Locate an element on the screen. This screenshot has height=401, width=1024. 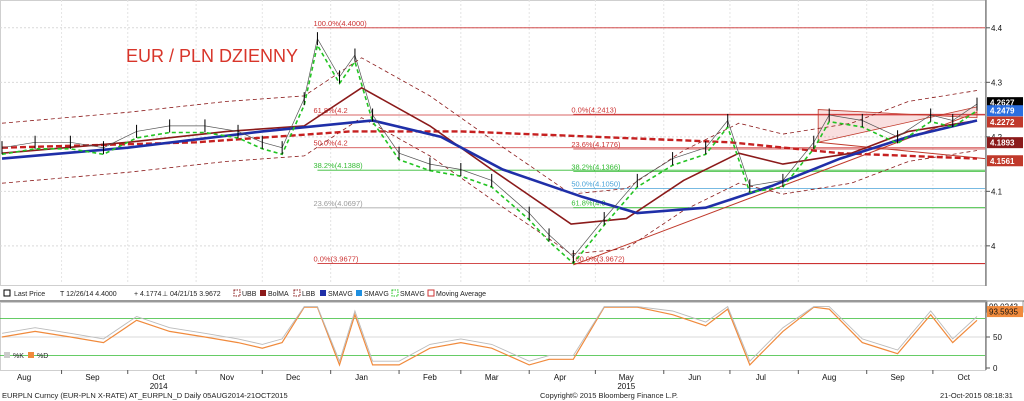
price-tag-bg-current is located at coordinates (1005, 103).